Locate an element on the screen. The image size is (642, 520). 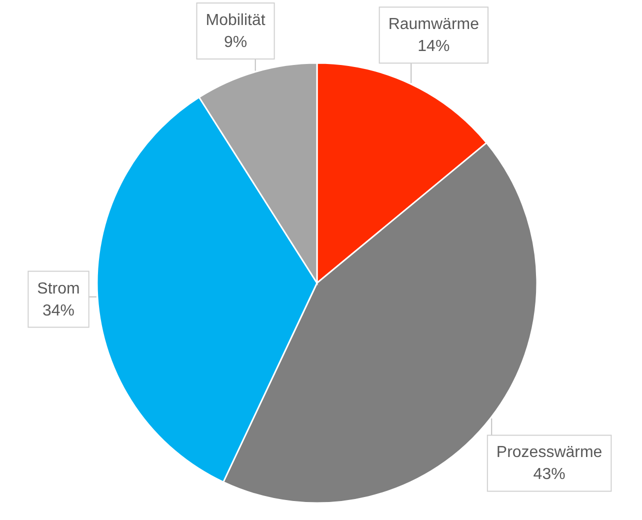
slice-label: Mobilität is located at coordinates (236, 20).